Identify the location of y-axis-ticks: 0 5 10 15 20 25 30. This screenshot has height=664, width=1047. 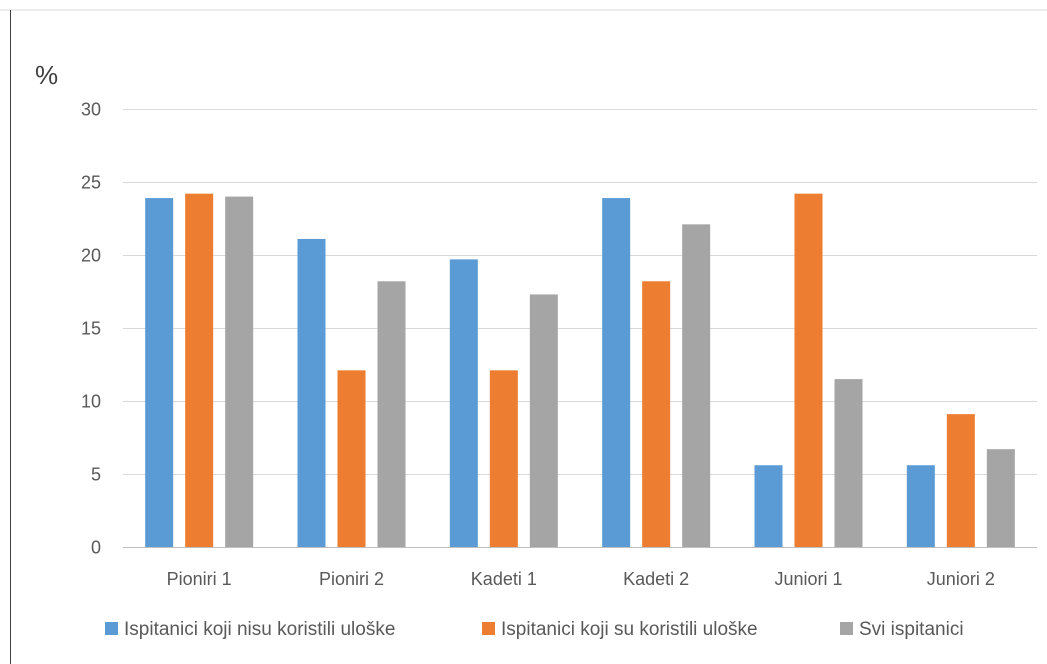
(91, 329).